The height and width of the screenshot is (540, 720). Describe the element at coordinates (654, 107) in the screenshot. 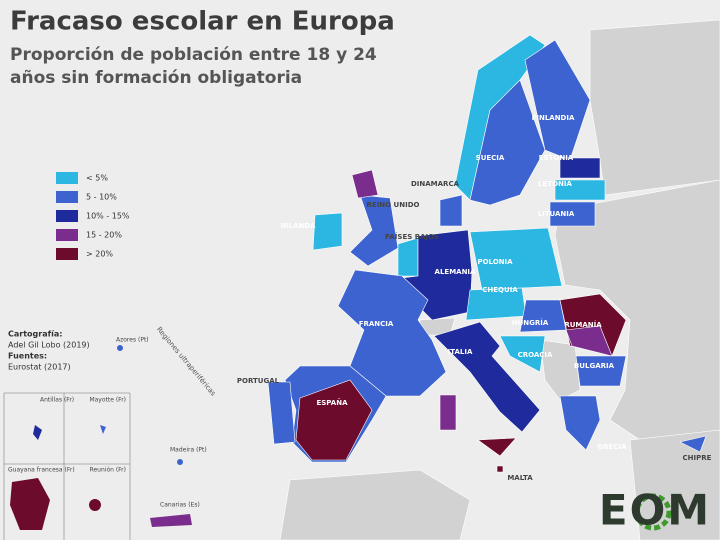

I see `russia-land` at that location.